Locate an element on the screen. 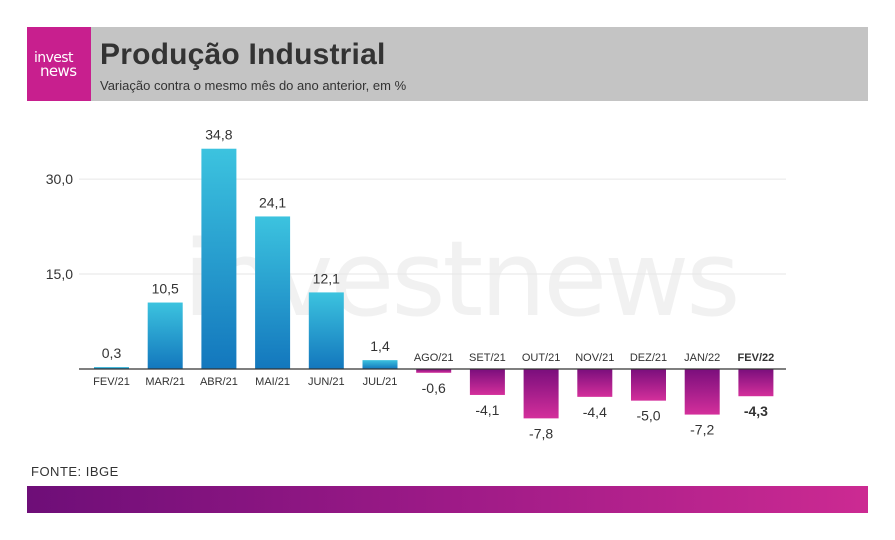 This screenshot has height=540, width=895. x-tick-label: JUN/21 is located at coordinates (326, 382).